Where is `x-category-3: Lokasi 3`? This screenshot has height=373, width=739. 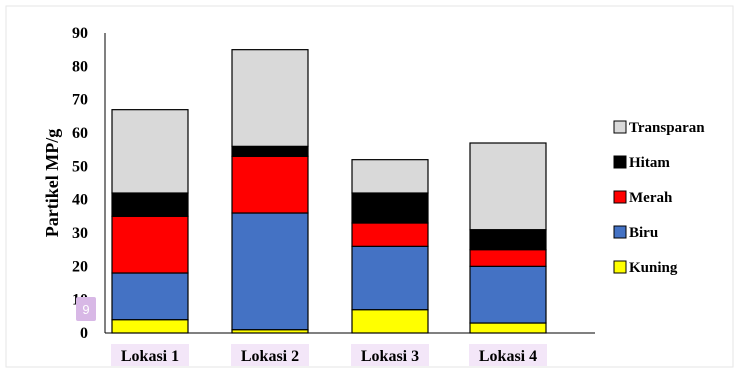 x-category-3: Lokasi 3 is located at coordinates (390, 355).